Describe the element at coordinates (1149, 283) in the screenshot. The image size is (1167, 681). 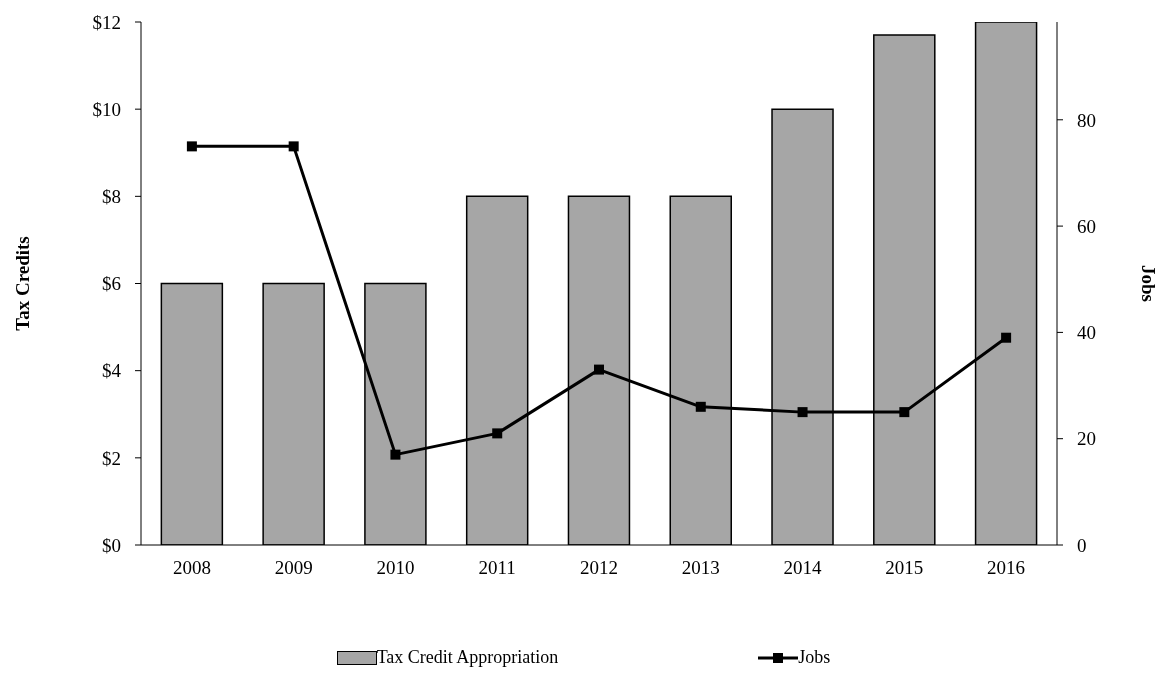
I see `y2-axis-title: Jobs` at that location.